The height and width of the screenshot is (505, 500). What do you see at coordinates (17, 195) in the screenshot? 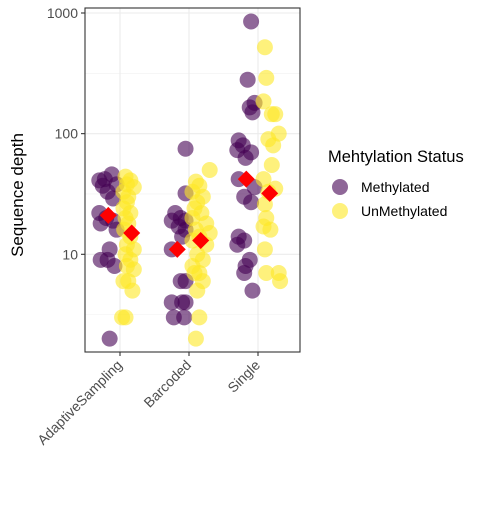
I see `y-axis-title: Sequence depth` at bounding box center [17, 195].